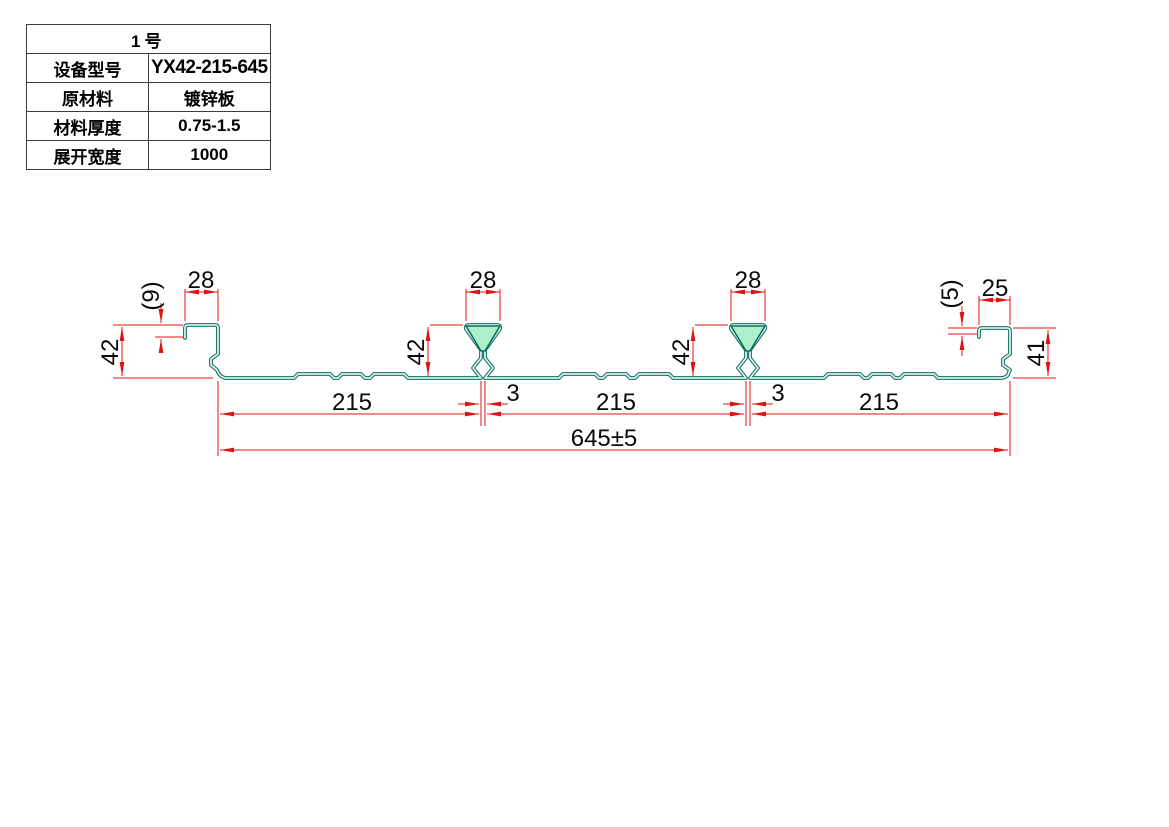 This screenshot has height=827, width=1169. What do you see at coordinates (604, 438) in the screenshot?
I see `dim-overall-width: 645±5` at bounding box center [604, 438].